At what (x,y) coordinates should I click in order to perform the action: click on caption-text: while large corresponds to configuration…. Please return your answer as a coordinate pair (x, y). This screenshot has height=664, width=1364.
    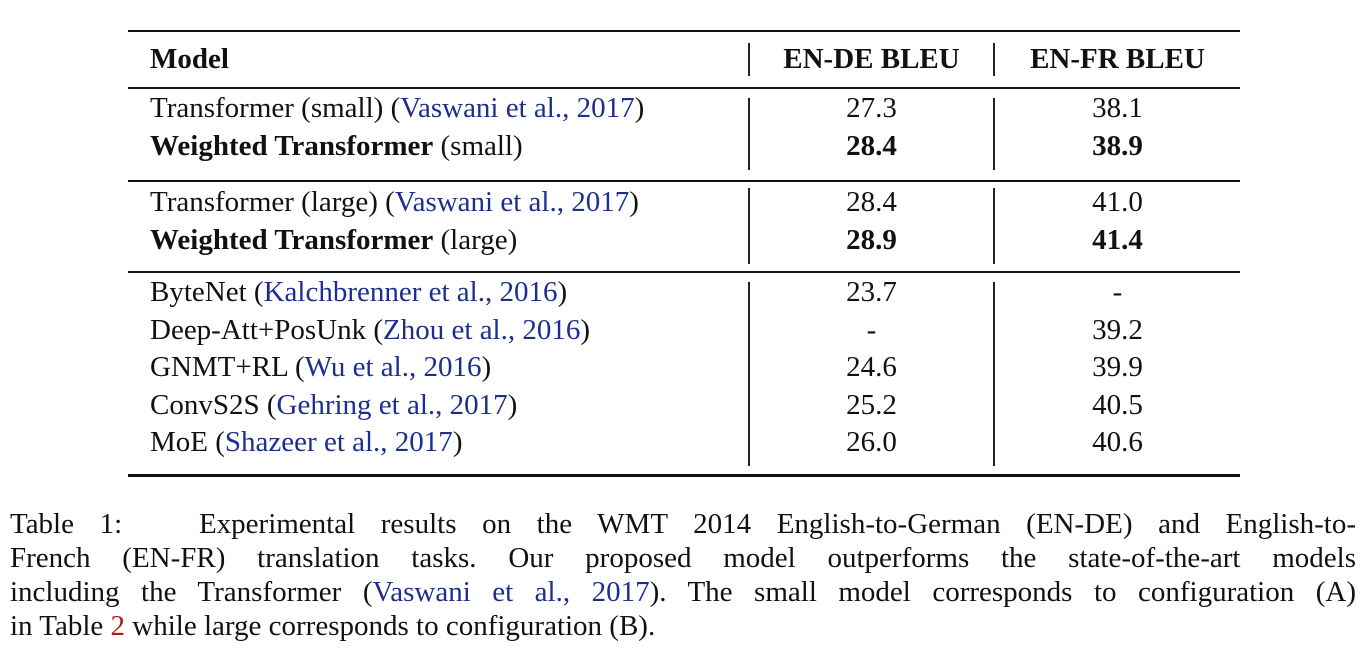
    Looking at the image, I should click on (390, 626).